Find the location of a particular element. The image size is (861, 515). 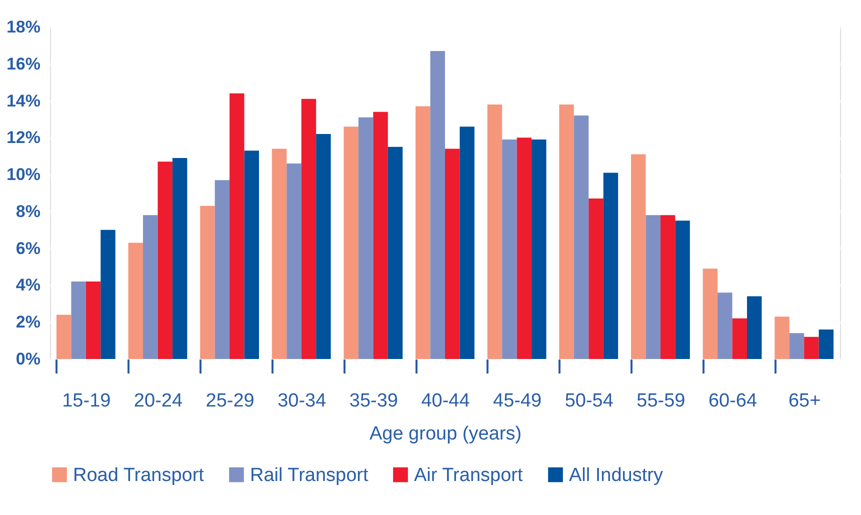

x-tick-label: 45-49 is located at coordinates (517, 401).